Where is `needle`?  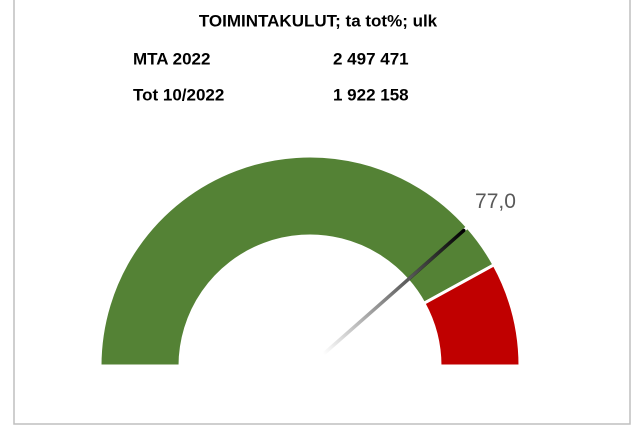 needle is located at coordinates (393, 292).